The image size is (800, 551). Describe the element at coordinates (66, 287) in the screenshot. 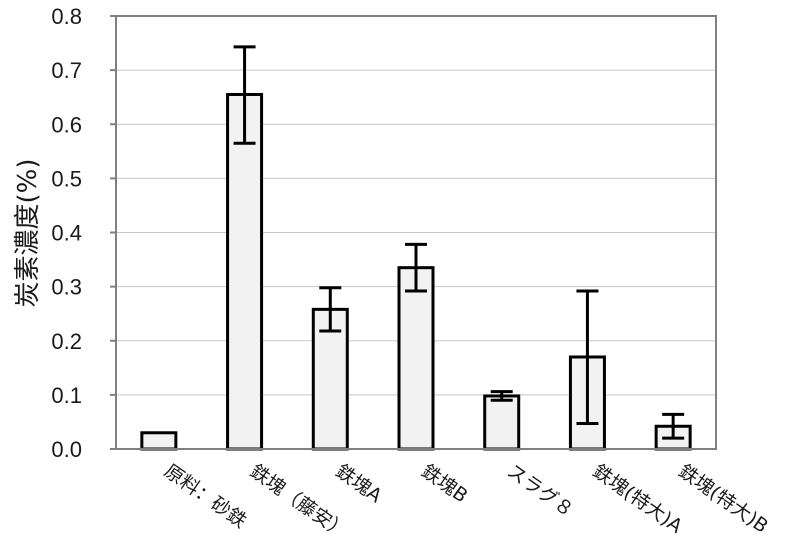

I see `y-tick-label: 0.3` at that location.